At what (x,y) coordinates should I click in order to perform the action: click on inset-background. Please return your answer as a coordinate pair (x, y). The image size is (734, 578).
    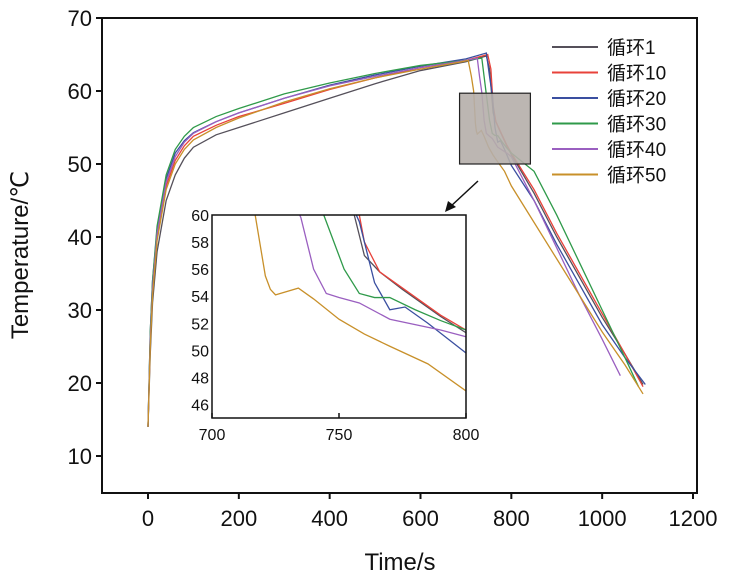
    Looking at the image, I should click on (339, 316).